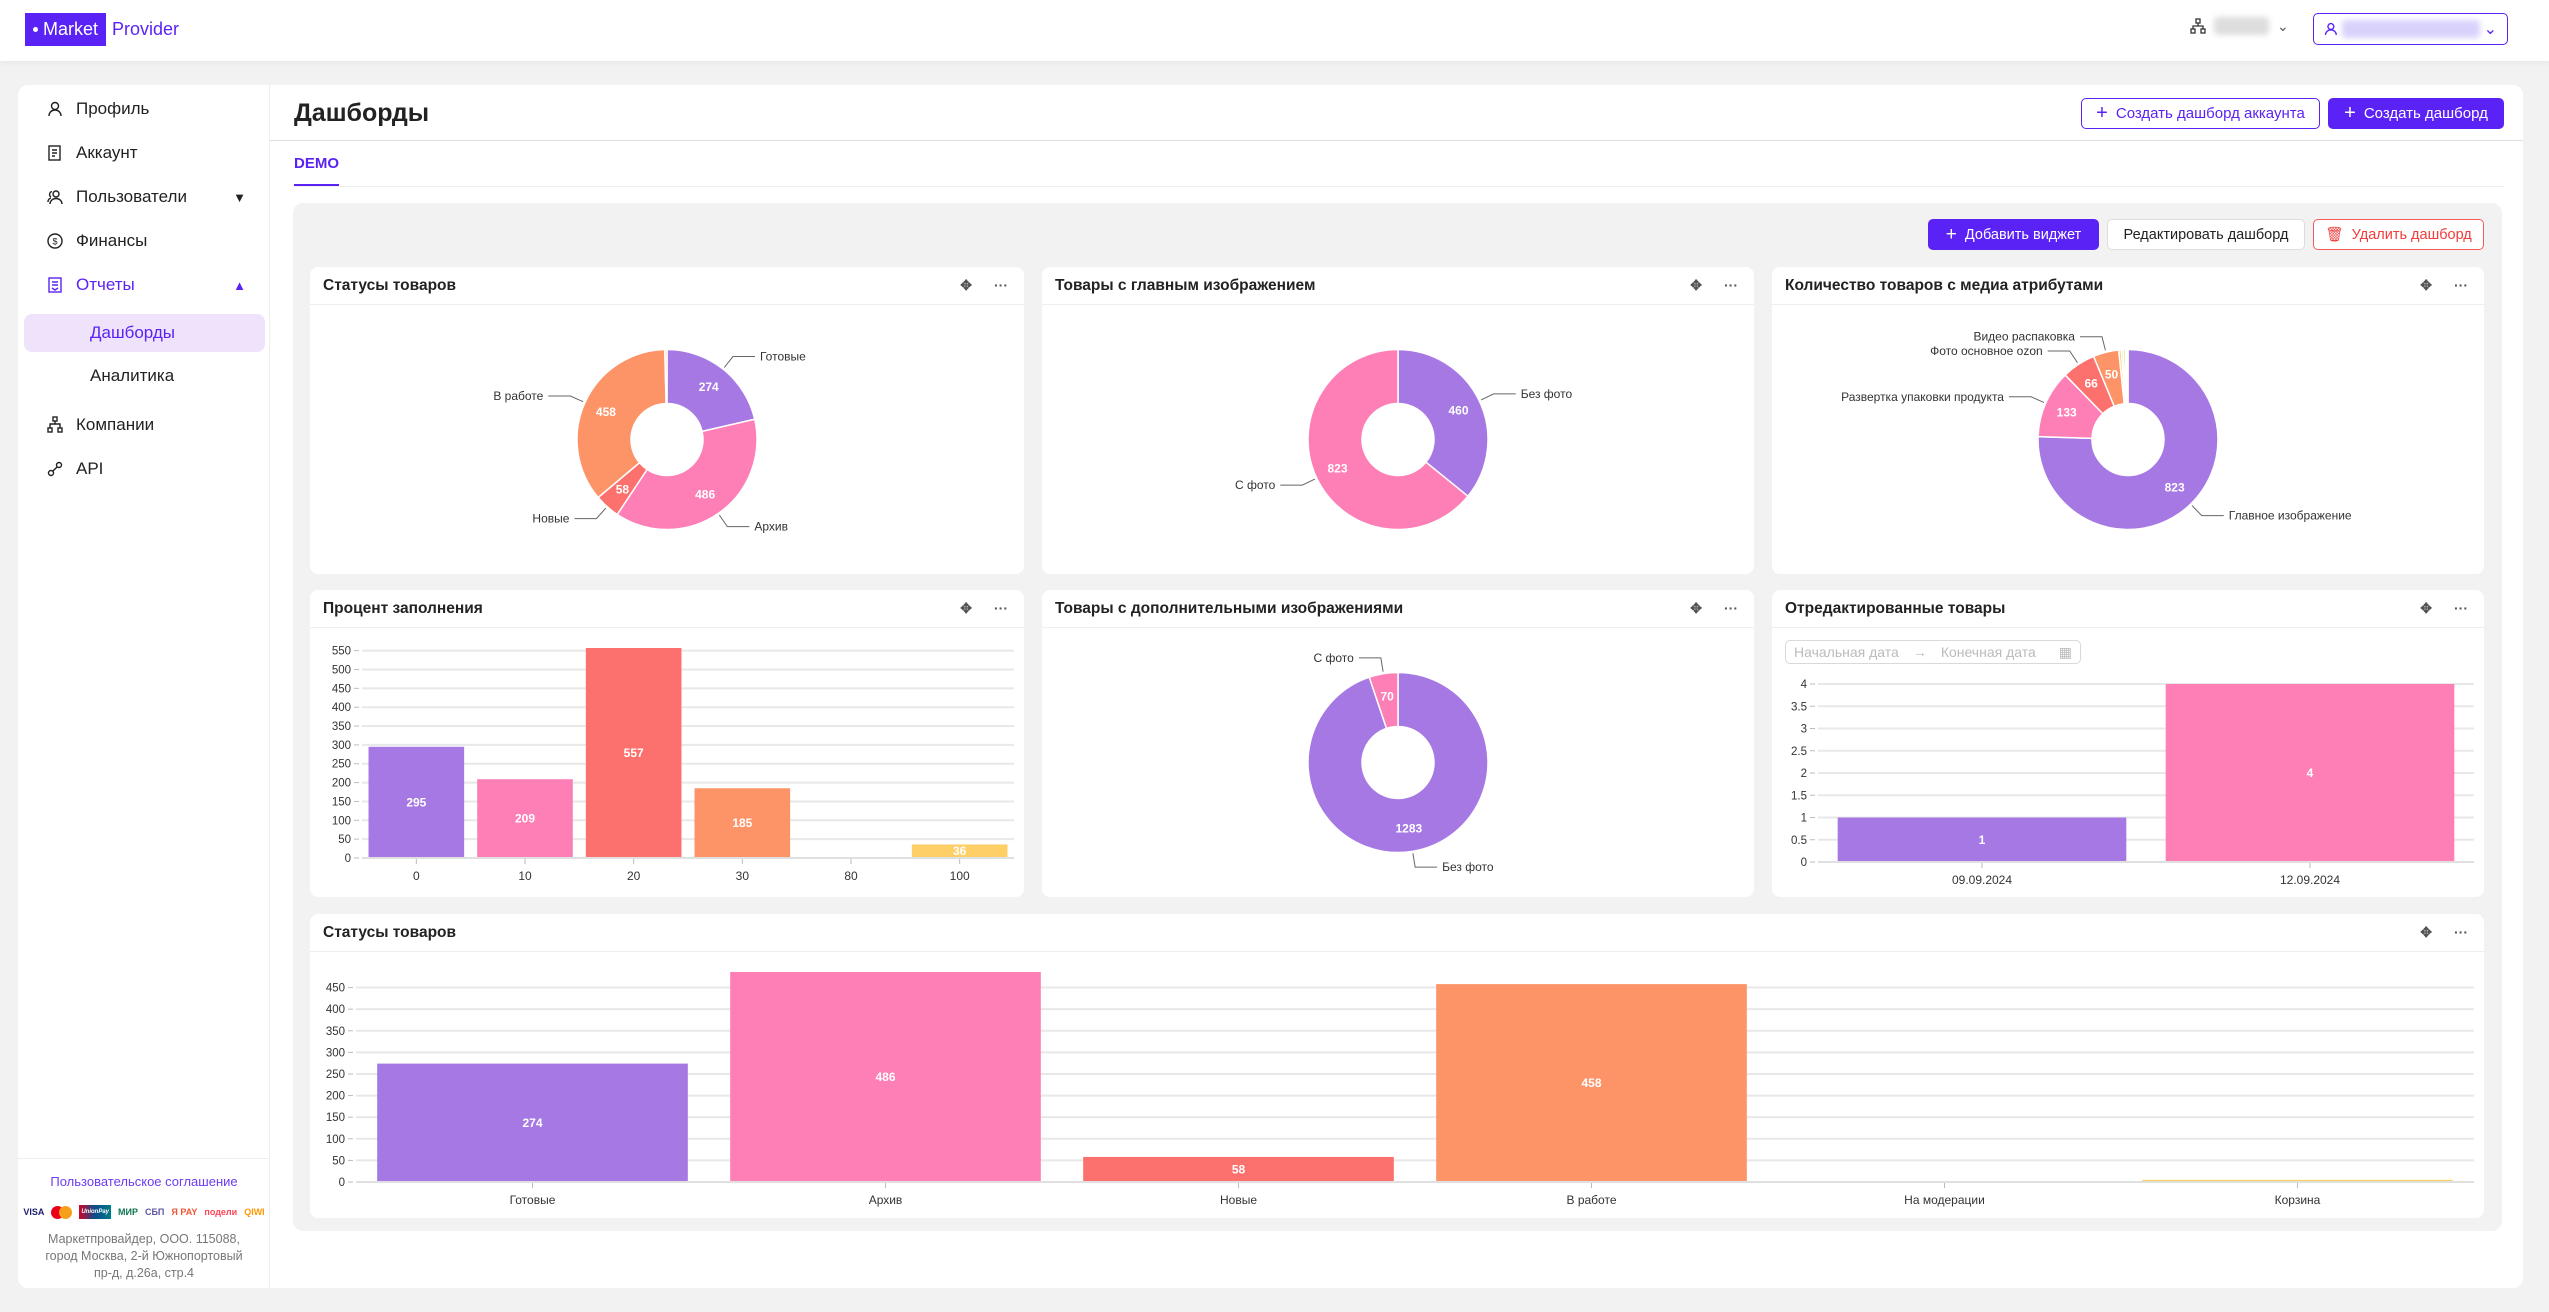 The image size is (2549, 1312). Describe the element at coordinates (667, 609) in the screenshot. I see `widget-header: Процент заполнения ✥ ···` at that location.